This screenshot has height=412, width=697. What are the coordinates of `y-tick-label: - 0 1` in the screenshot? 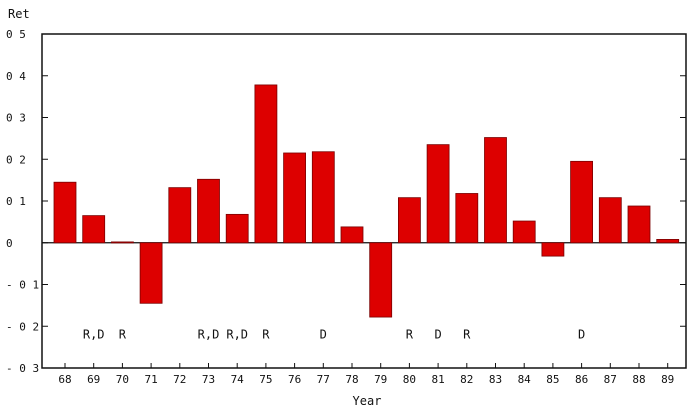 It's located at (22, 285).